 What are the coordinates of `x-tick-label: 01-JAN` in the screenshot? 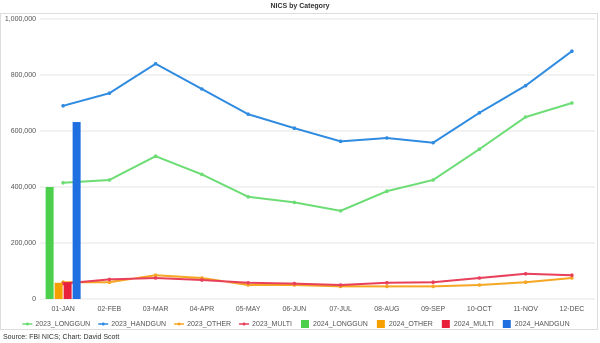 It's located at (62, 309).